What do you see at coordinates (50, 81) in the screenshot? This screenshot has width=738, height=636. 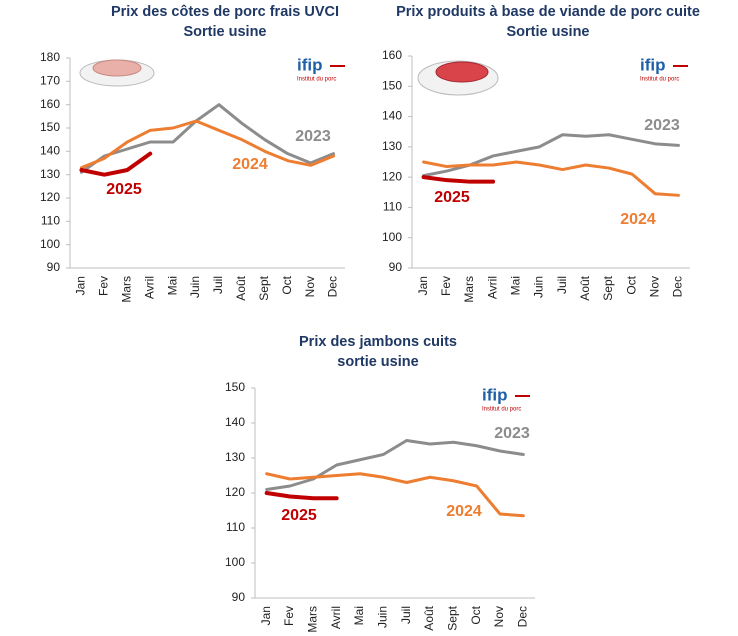 I see `y-tick-label: 170` at bounding box center [50, 81].